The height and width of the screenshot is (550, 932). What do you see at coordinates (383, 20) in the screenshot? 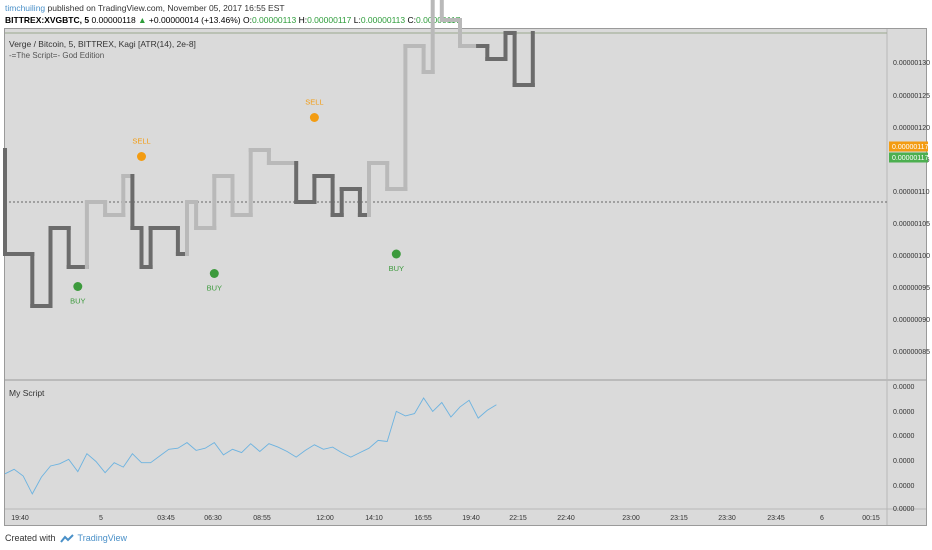
I see `low-value: 0.00000113` at bounding box center [383, 20].